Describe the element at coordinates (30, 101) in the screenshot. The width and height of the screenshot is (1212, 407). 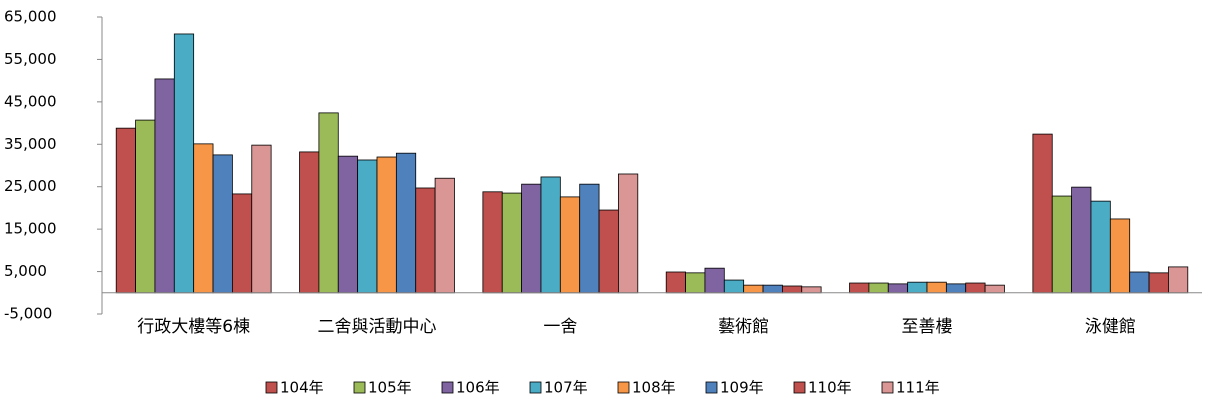
I see `y-tick-label: 45,000` at that location.